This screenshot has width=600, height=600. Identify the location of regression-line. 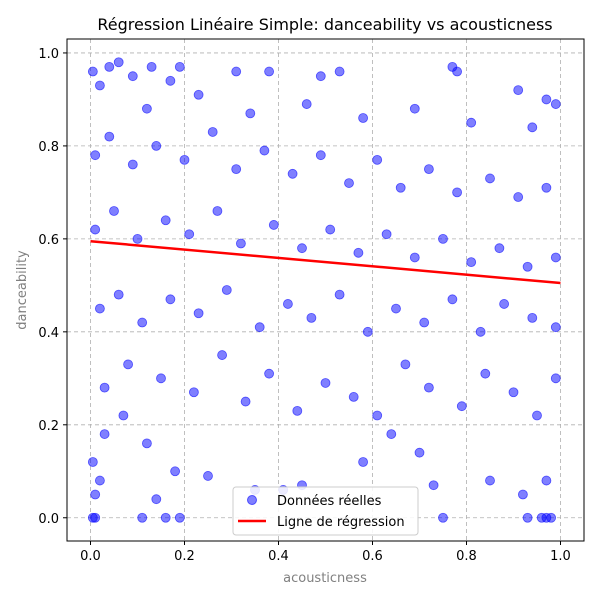
(325, 262).